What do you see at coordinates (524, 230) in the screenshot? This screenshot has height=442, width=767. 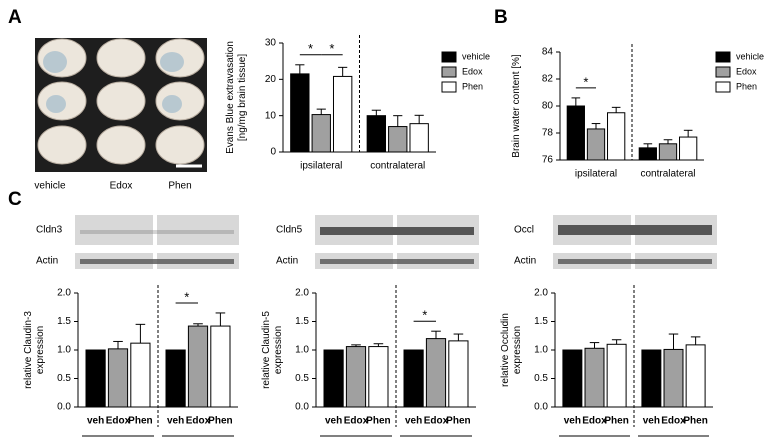 I see `blot-label: Occl` at bounding box center [524, 230].